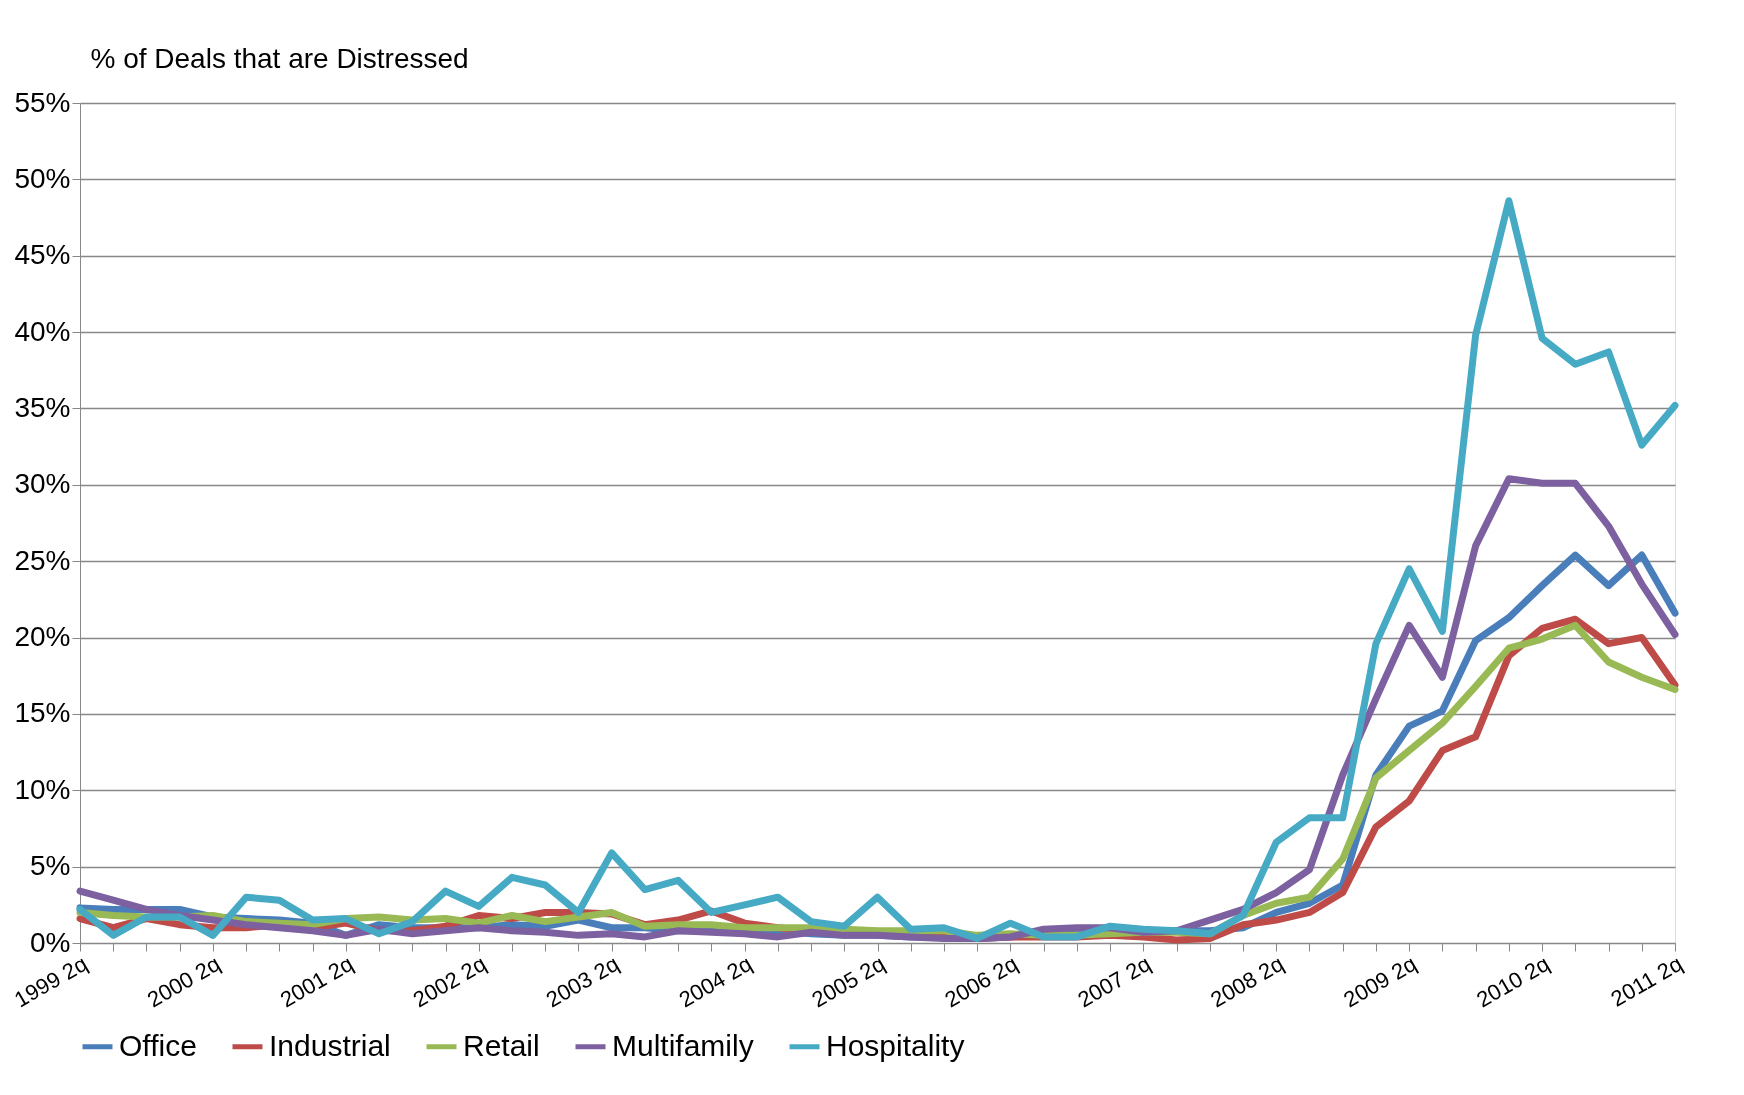  Describe the element at coordinates (1513, 981) in the screenshot. I see `x-tick-label: 2010 2q` at that location.